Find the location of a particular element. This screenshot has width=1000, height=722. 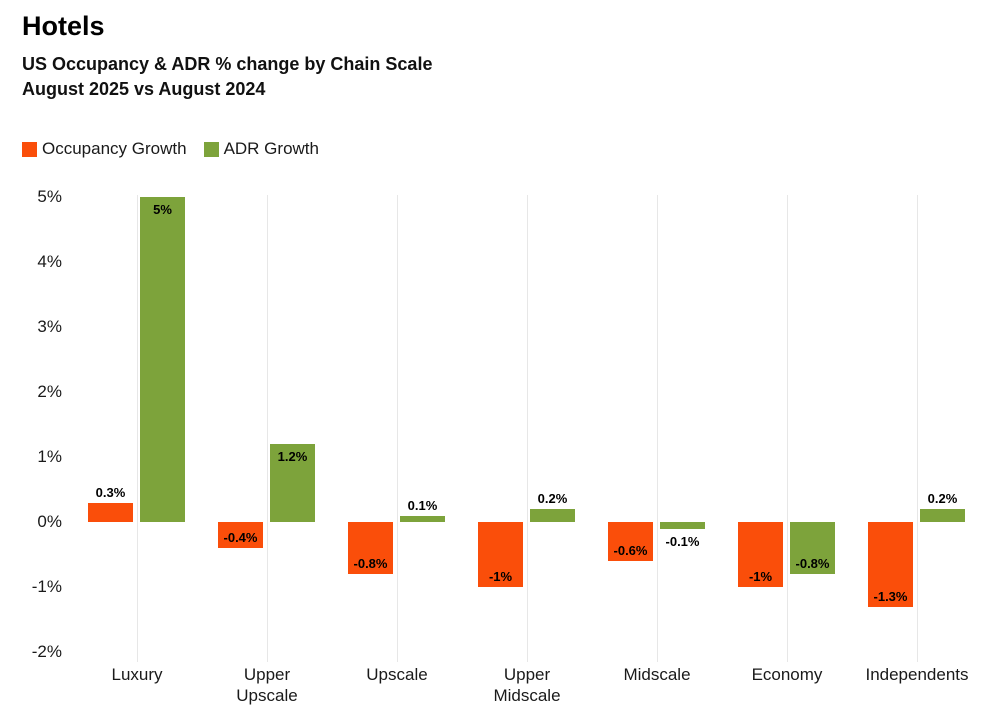

category-gridline-independents is located at coordinates (917, 428).